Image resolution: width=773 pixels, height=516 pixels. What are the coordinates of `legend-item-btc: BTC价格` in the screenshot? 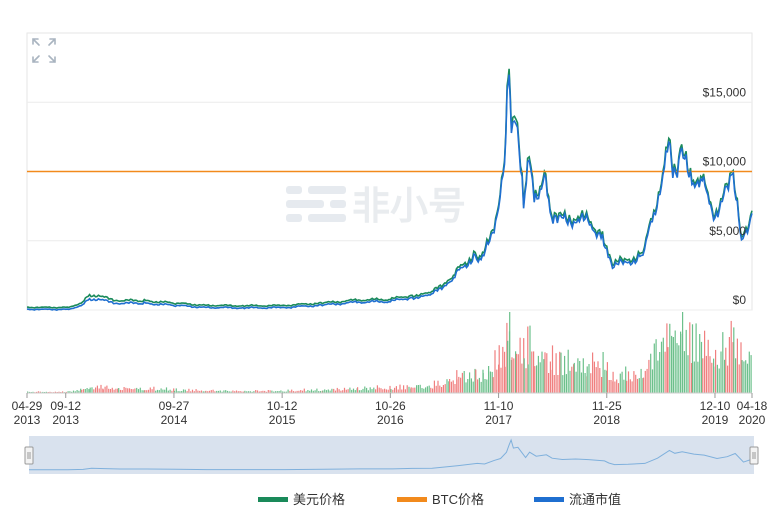 It's located at (440, 499).